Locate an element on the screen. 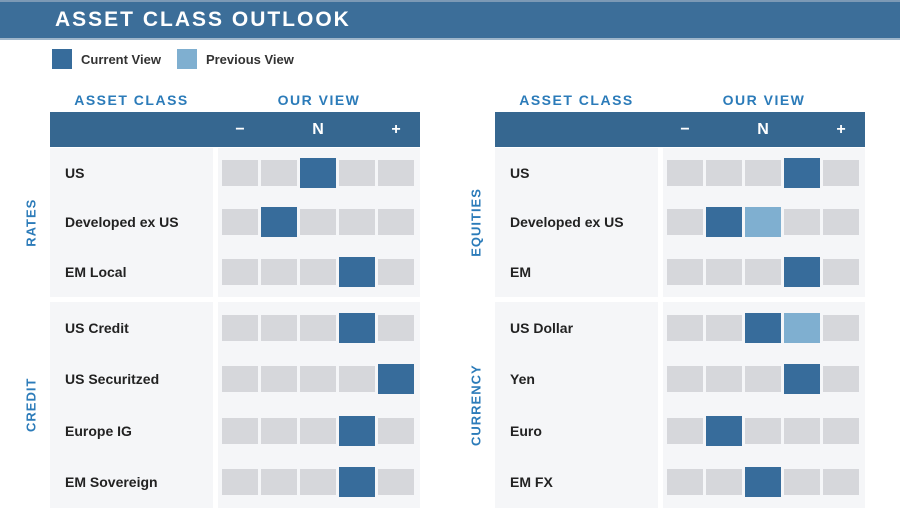 The width and height of the screenshot is (900, 529). row-label: EM is located at coordinates (520, 271).